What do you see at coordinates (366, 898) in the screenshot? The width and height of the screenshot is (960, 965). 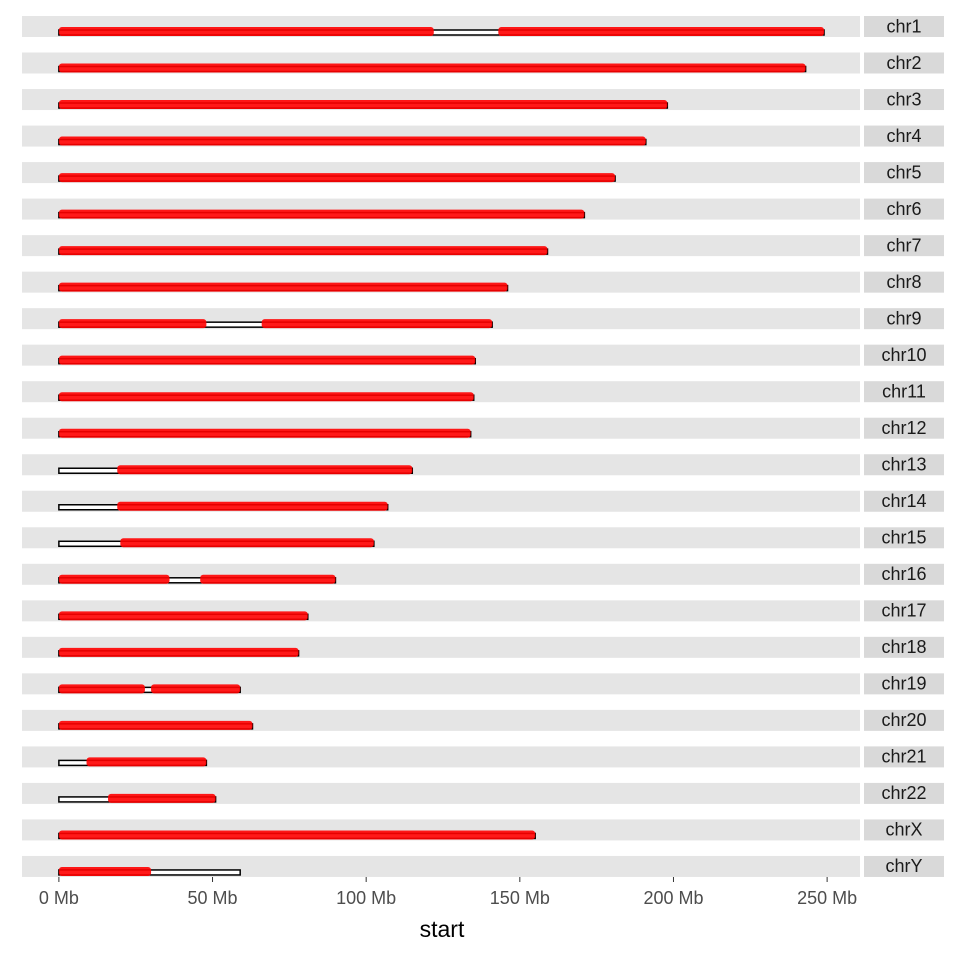 I see `x-tick-label: 100 Mb` at bounding box center [366, 898].